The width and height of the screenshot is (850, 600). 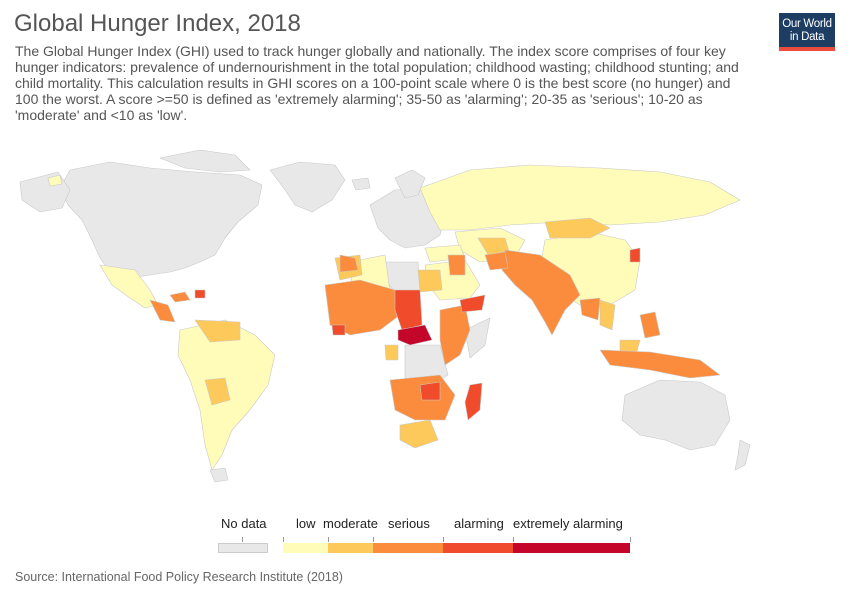 I want to click on region-iraq-syria, so click(x=456, y=265).